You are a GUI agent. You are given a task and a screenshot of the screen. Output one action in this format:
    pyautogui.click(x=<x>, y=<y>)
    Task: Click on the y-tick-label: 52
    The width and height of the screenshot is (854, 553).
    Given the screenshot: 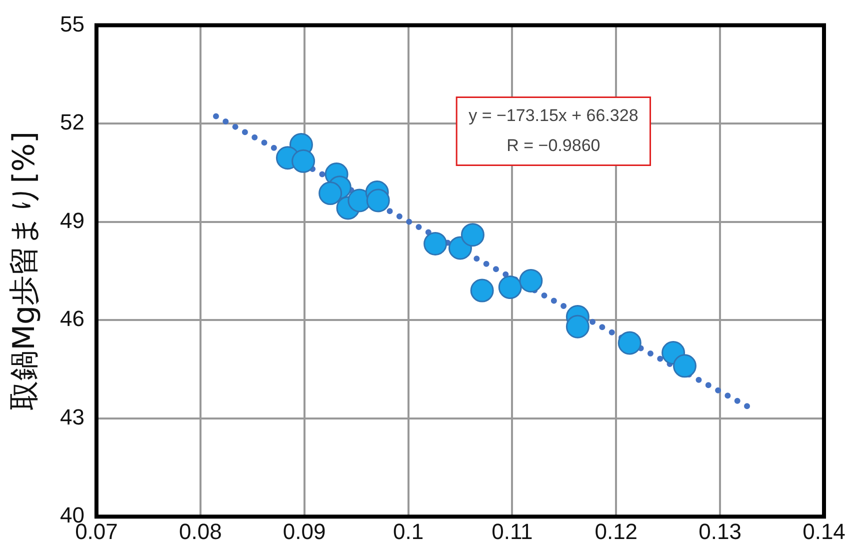 What is the action you would take?
    pyautogui.click(x=72, y=122)
    